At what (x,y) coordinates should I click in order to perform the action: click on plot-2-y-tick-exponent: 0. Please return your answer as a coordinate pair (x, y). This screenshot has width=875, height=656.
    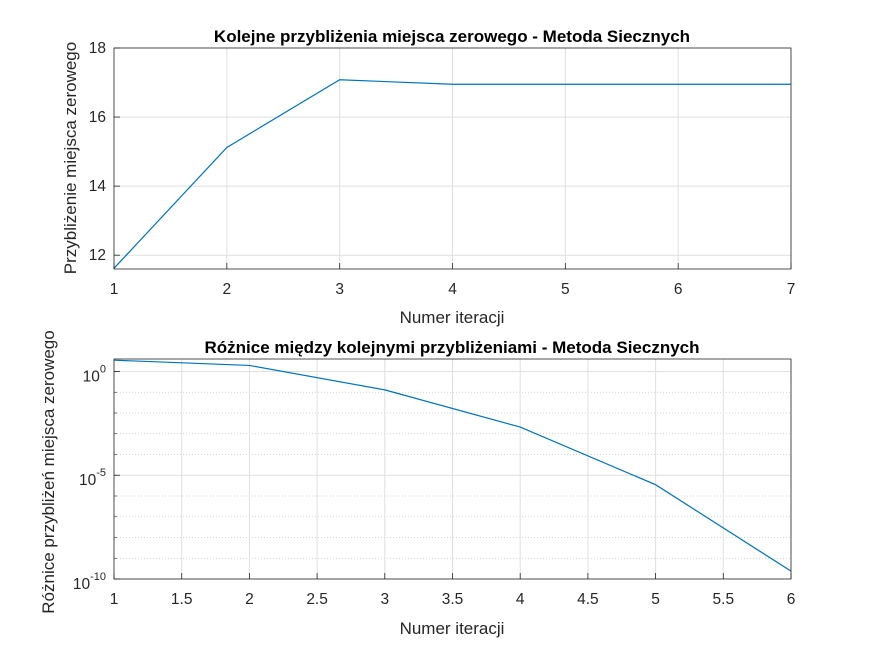
    Looking at the image, I should click on (103, 369).